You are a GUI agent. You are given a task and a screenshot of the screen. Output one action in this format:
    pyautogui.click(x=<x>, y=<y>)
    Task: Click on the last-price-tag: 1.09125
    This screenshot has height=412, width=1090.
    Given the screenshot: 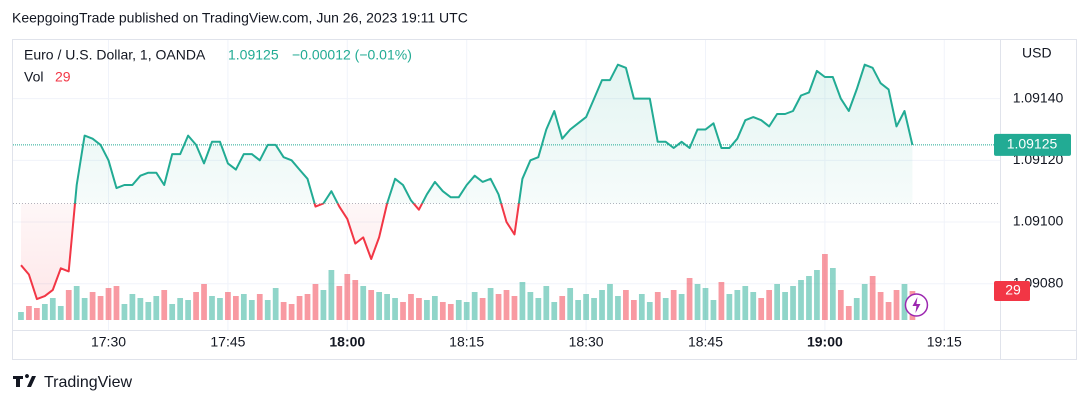 What is the action you would take?
    pyautogui.click(x=1032, y=144)
    